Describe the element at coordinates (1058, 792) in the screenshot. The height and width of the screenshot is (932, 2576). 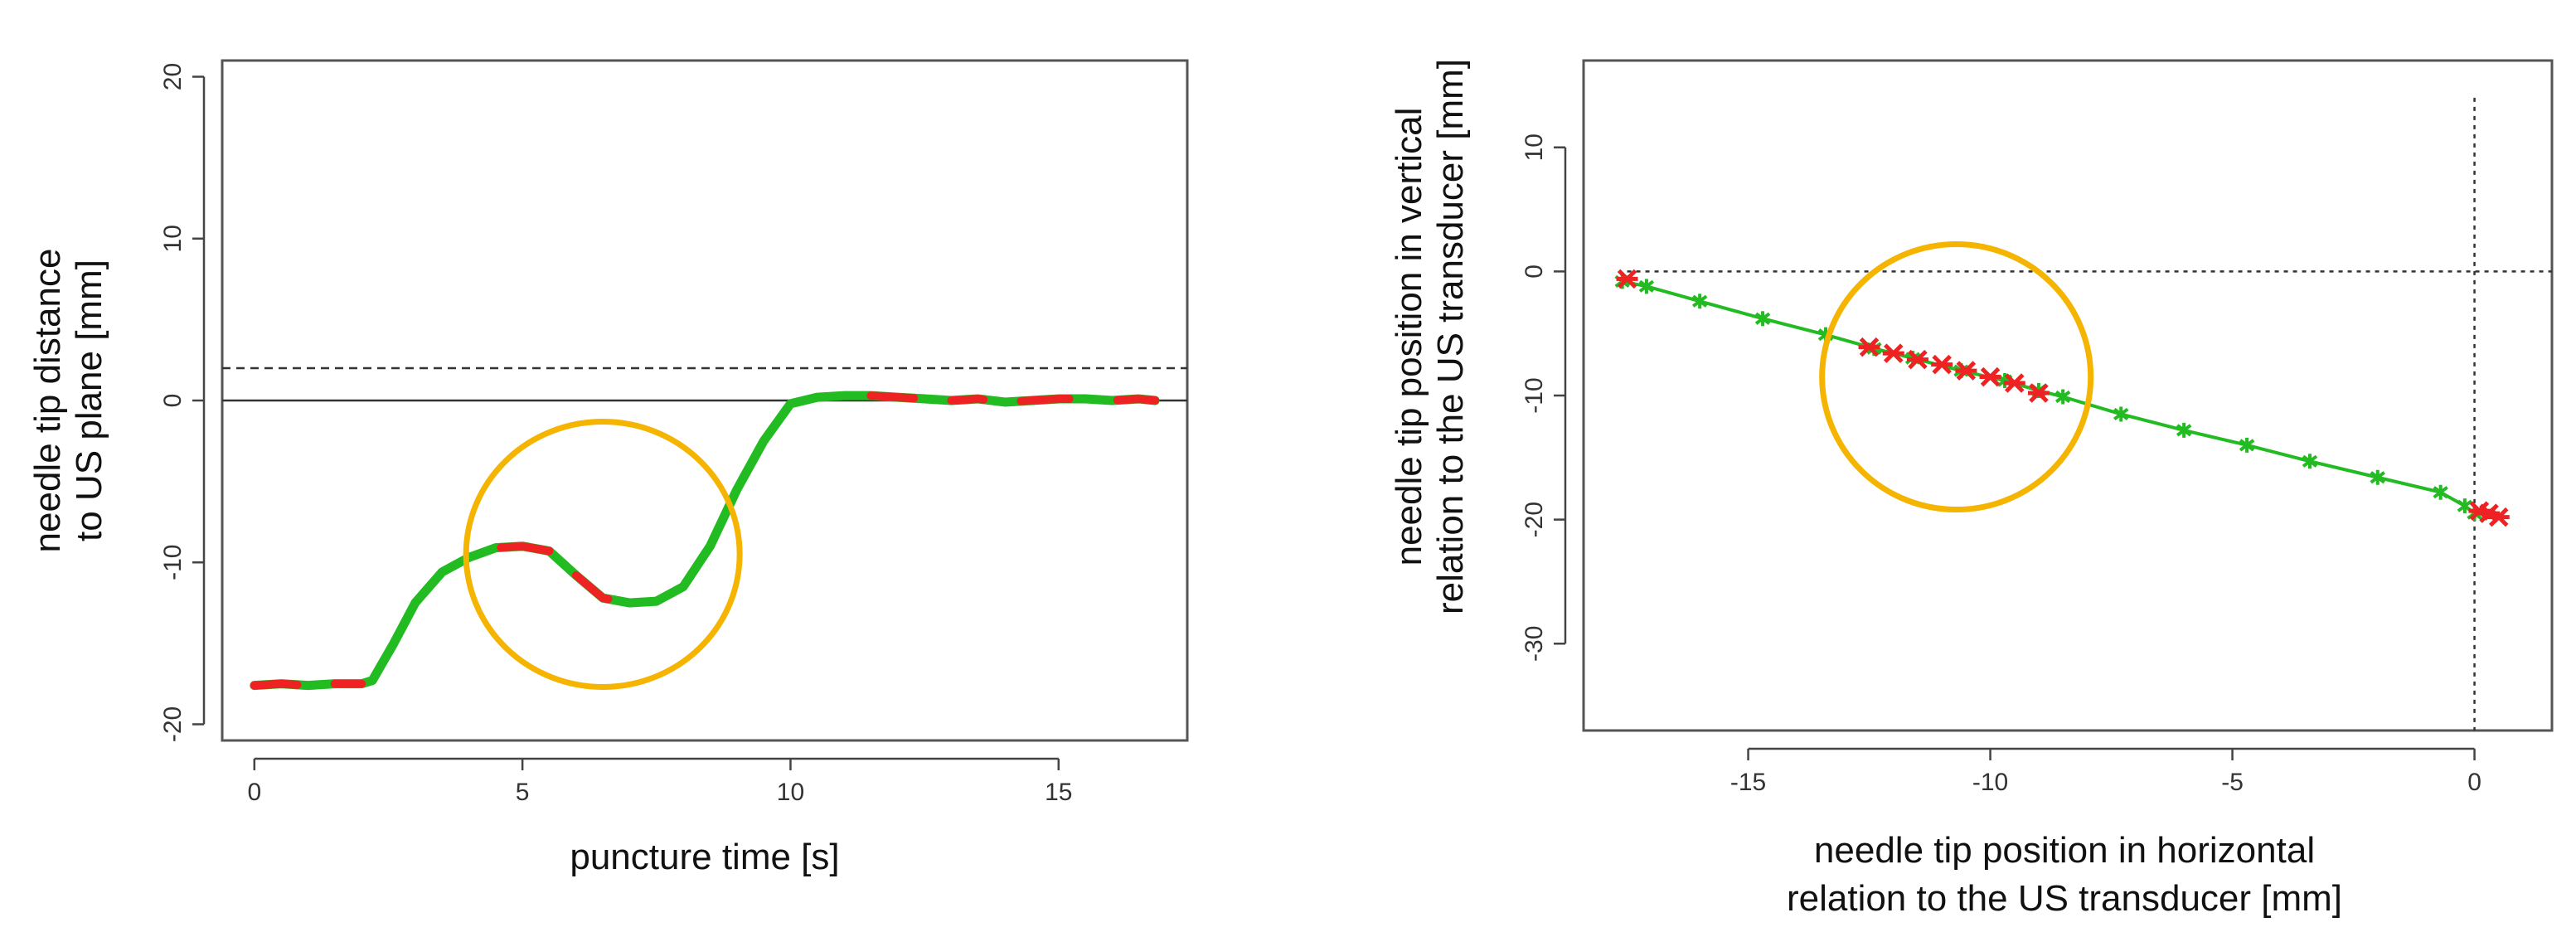
I see `x-tick-label: 15` at that location.